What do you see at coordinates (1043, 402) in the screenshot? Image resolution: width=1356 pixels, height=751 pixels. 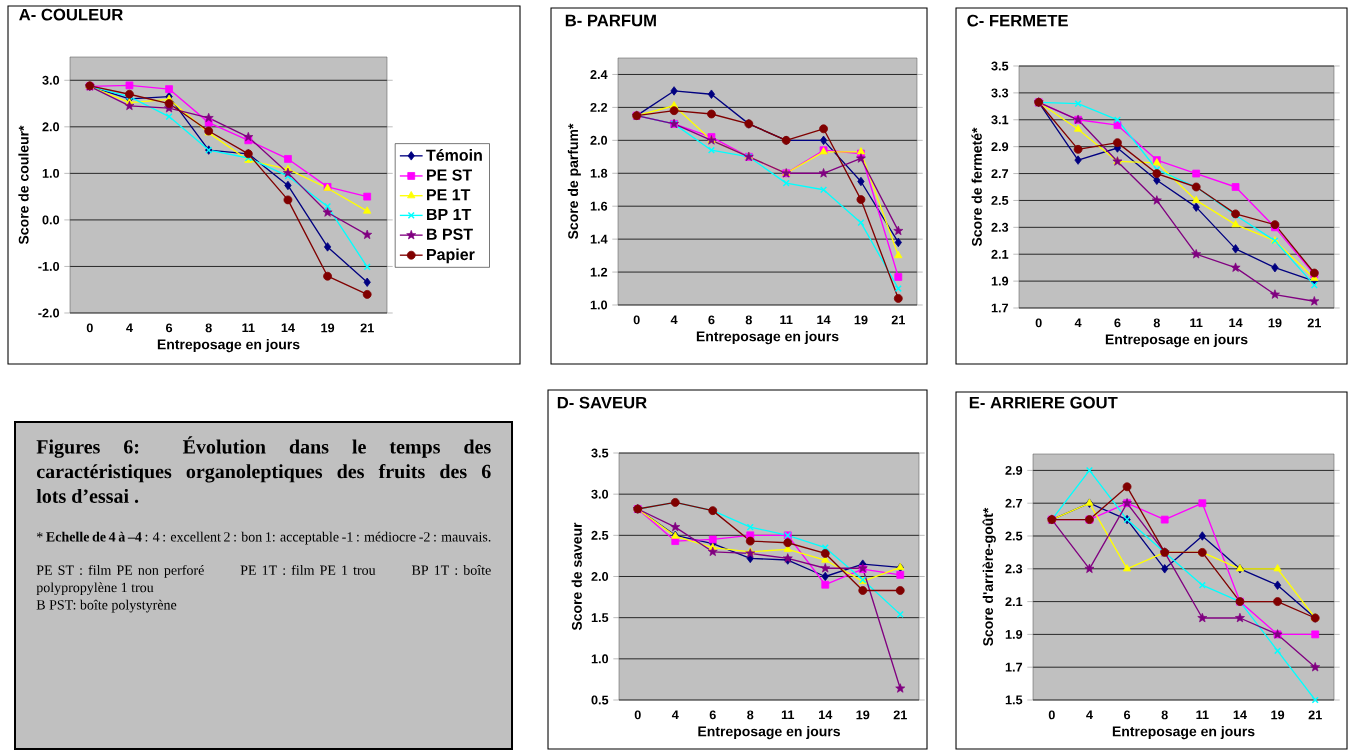 I see `chart-title: E- ARRIERE GOUT` at bounding box center [1043, 402].